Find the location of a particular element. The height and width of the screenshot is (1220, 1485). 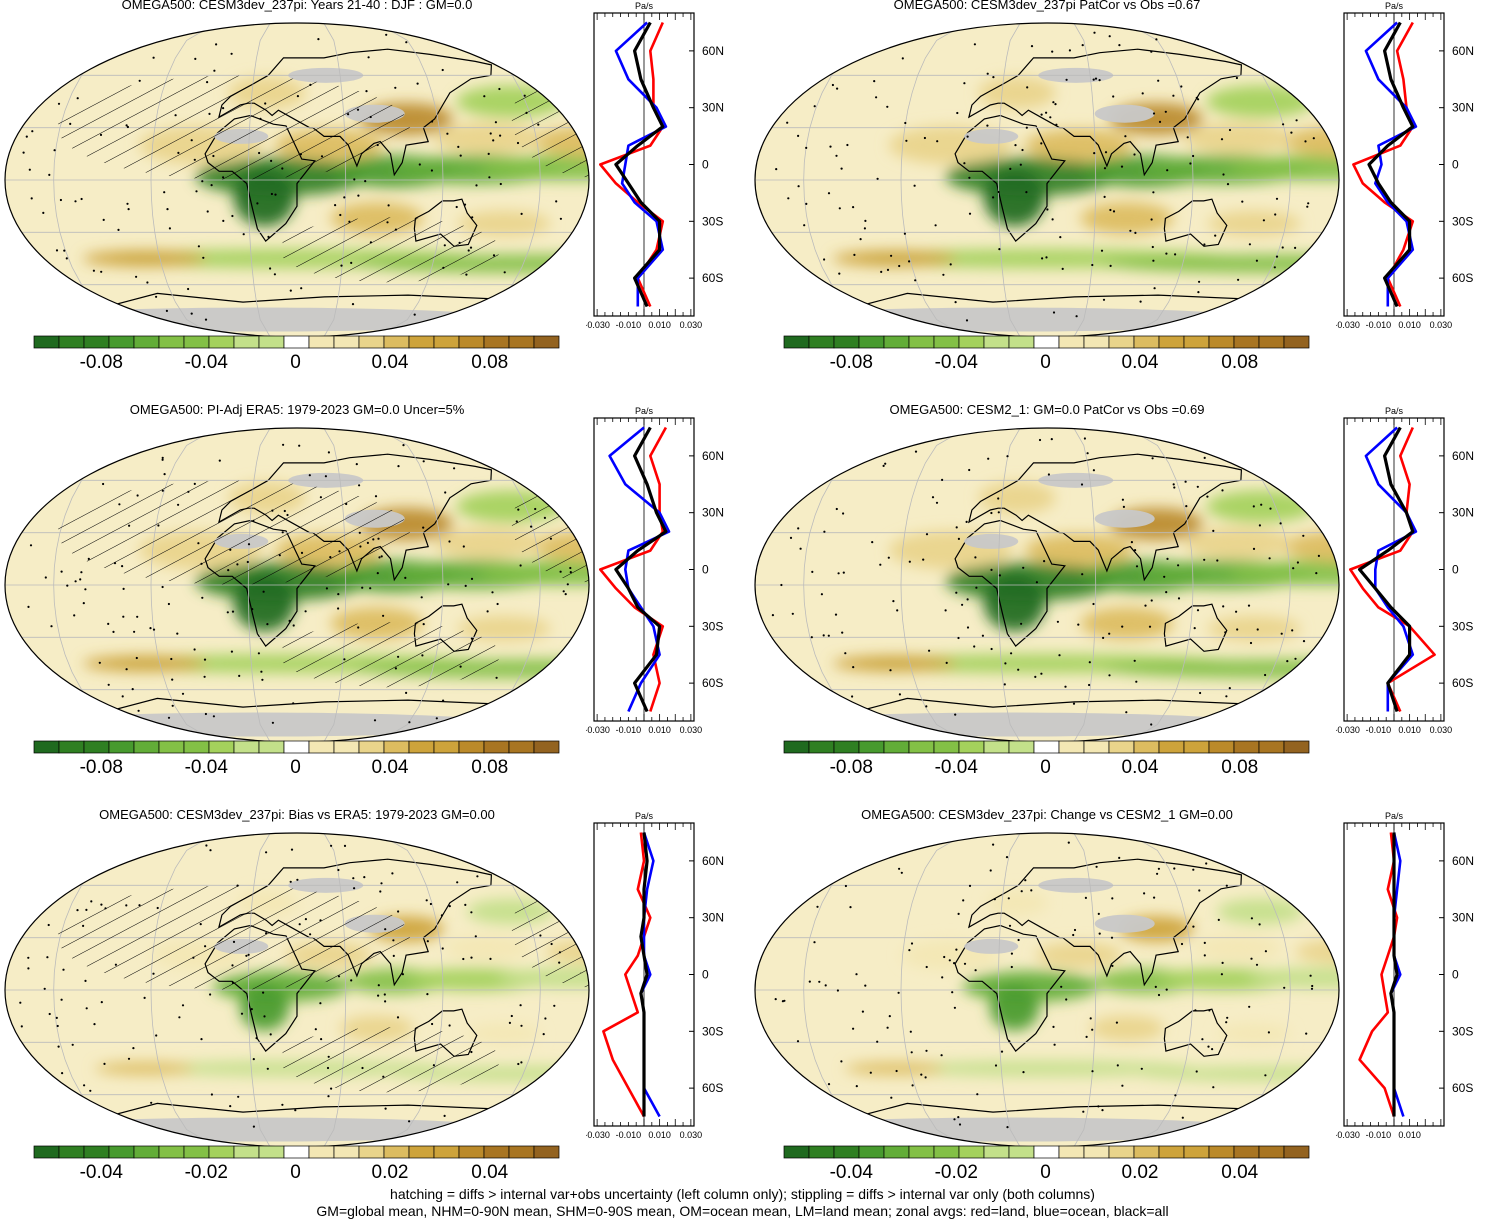

colorbar-label: 0.08 is located at coordinates (1240, 362).